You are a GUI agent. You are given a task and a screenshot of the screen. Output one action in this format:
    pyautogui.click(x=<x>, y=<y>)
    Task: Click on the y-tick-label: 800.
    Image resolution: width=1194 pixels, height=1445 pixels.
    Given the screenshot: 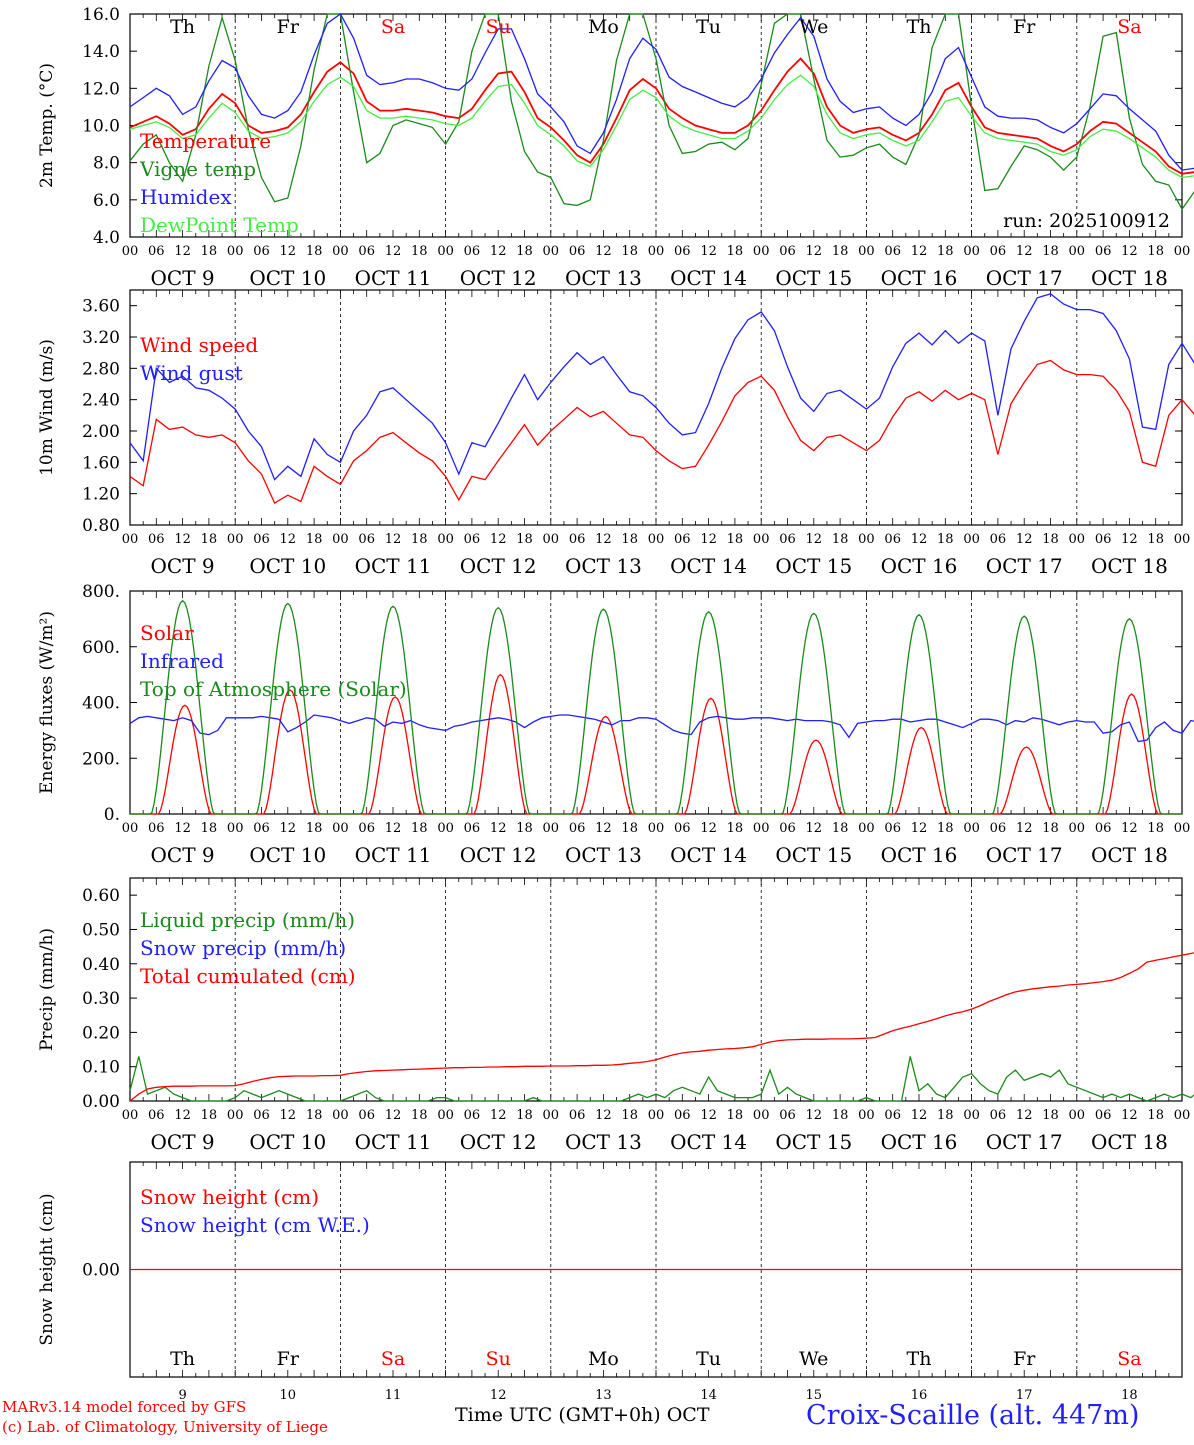 What is the action you would take?
    pyautogui.click(x=101, y=592)
    